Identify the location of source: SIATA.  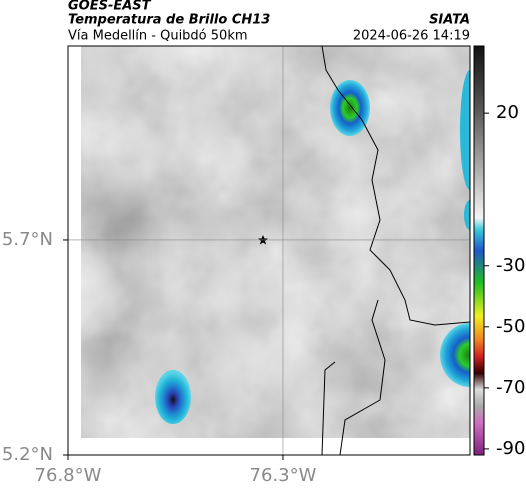
(449, 20).